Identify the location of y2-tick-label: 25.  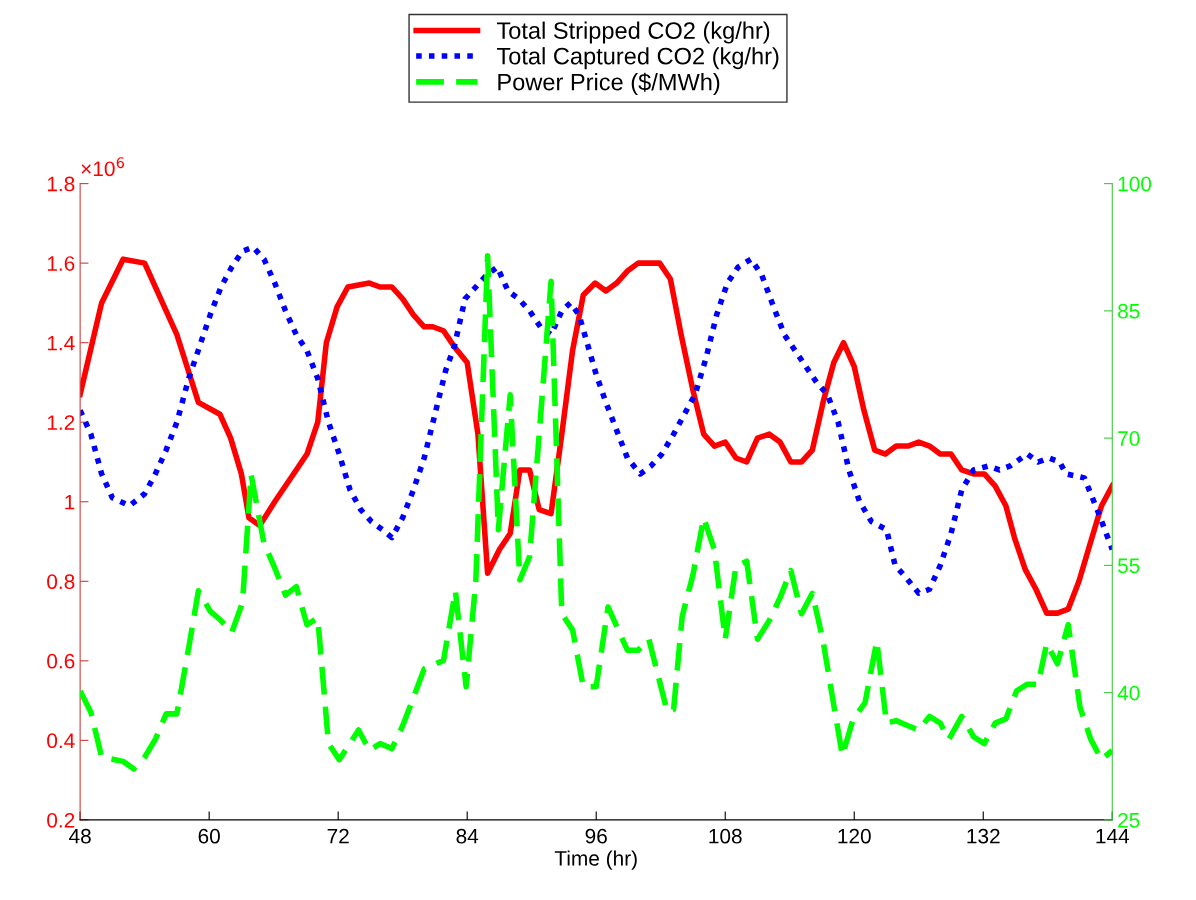
(1129, 820).